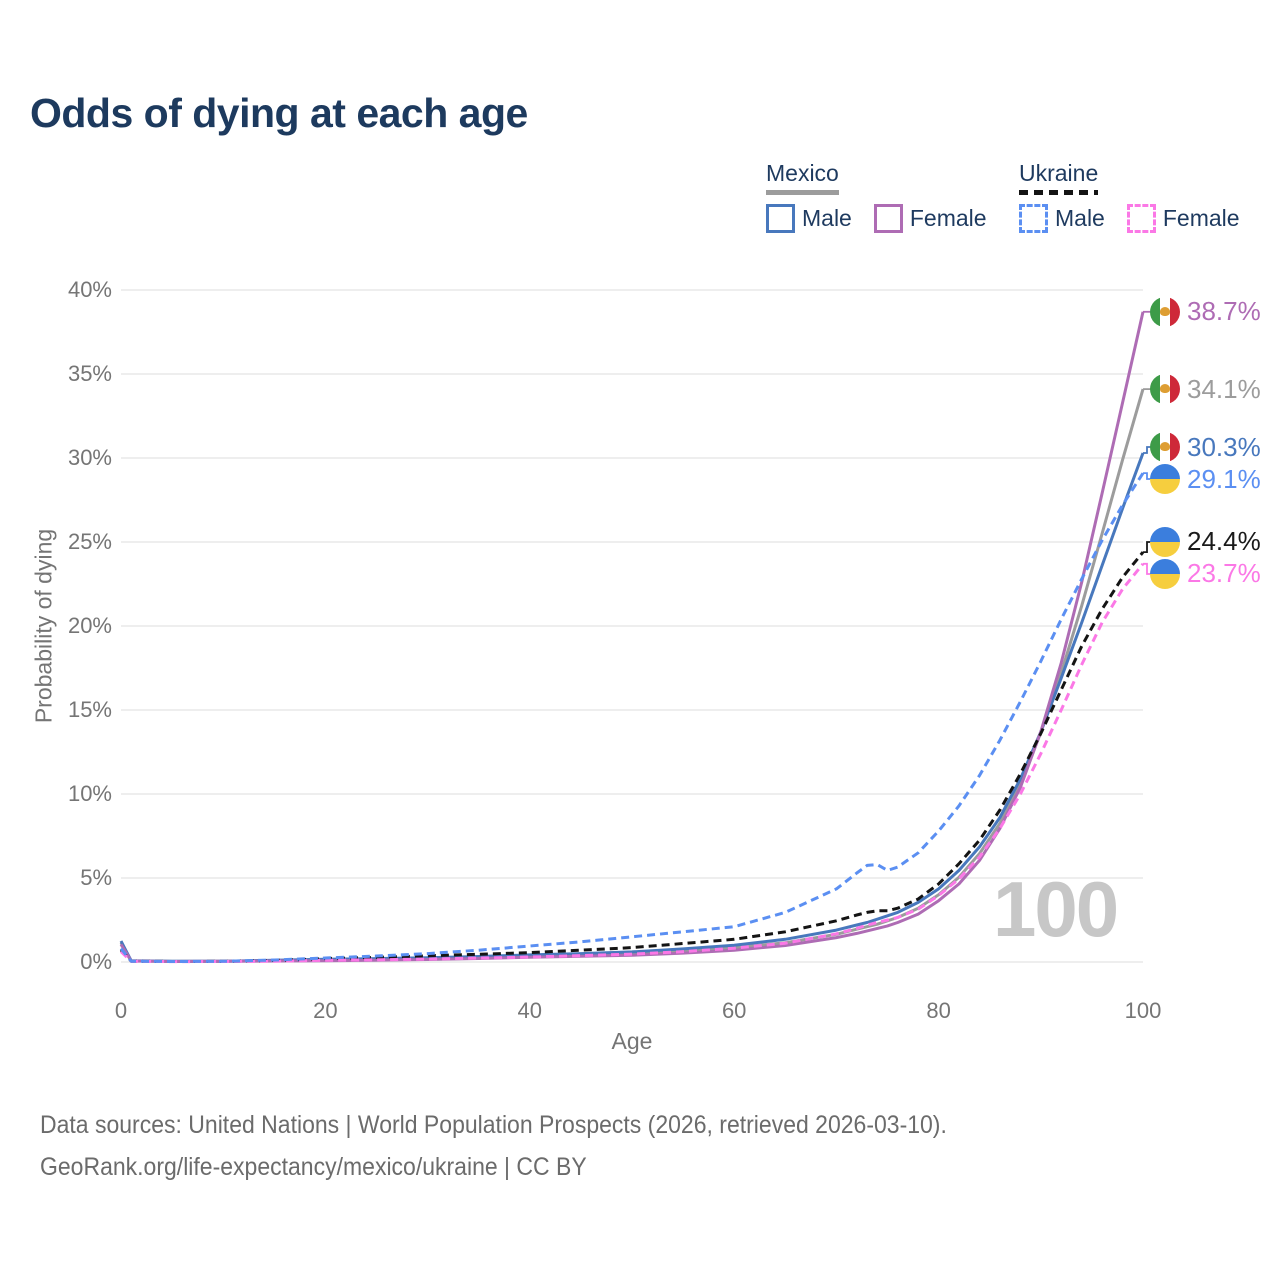  I want to click on mexico-female-swatch-icon, so click(888, 218).